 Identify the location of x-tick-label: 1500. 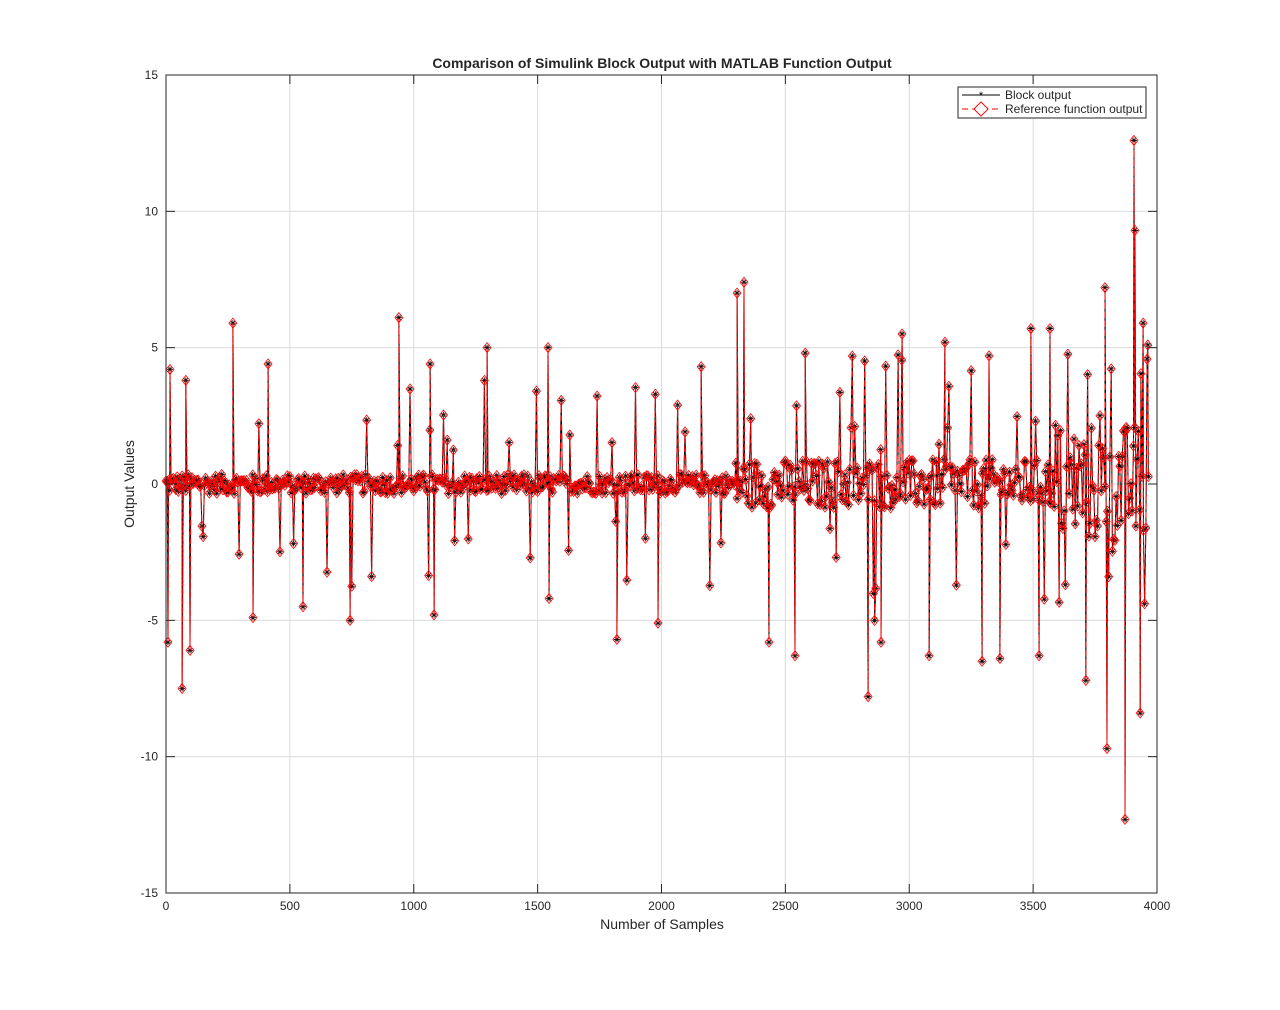
(537, 906).